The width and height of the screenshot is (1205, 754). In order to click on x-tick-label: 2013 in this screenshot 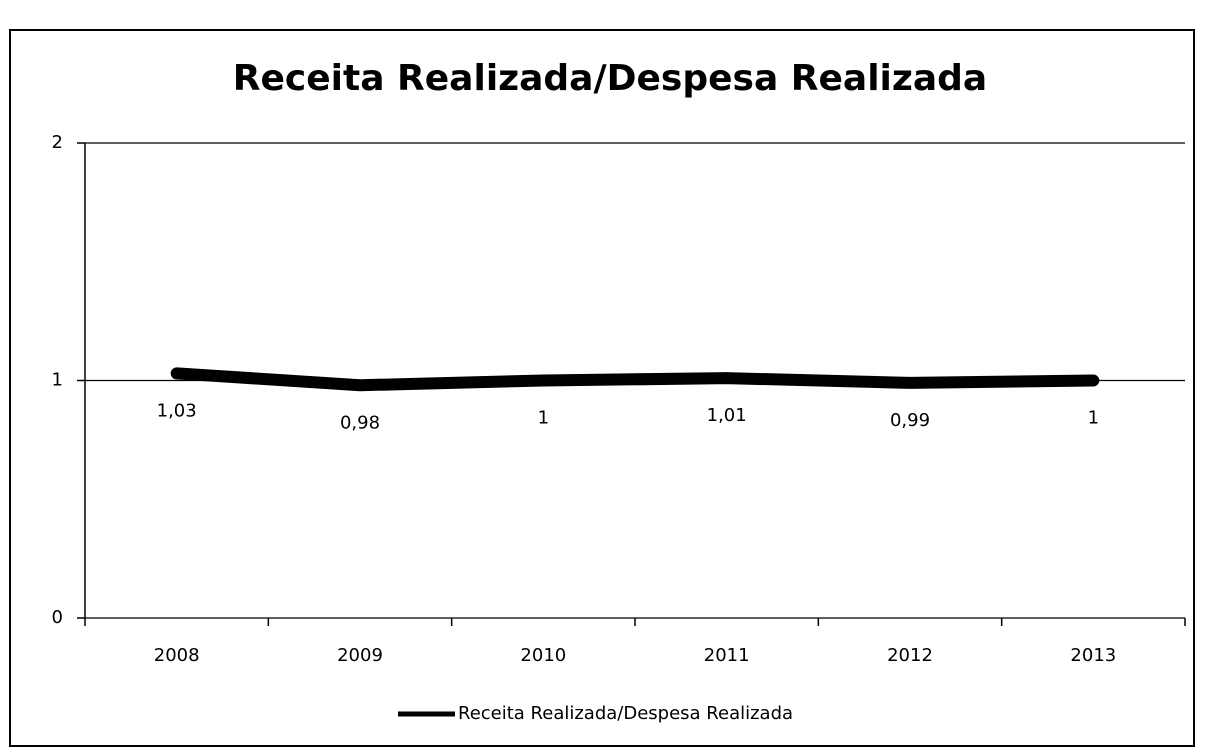, I will do `click(1093, 655)`.